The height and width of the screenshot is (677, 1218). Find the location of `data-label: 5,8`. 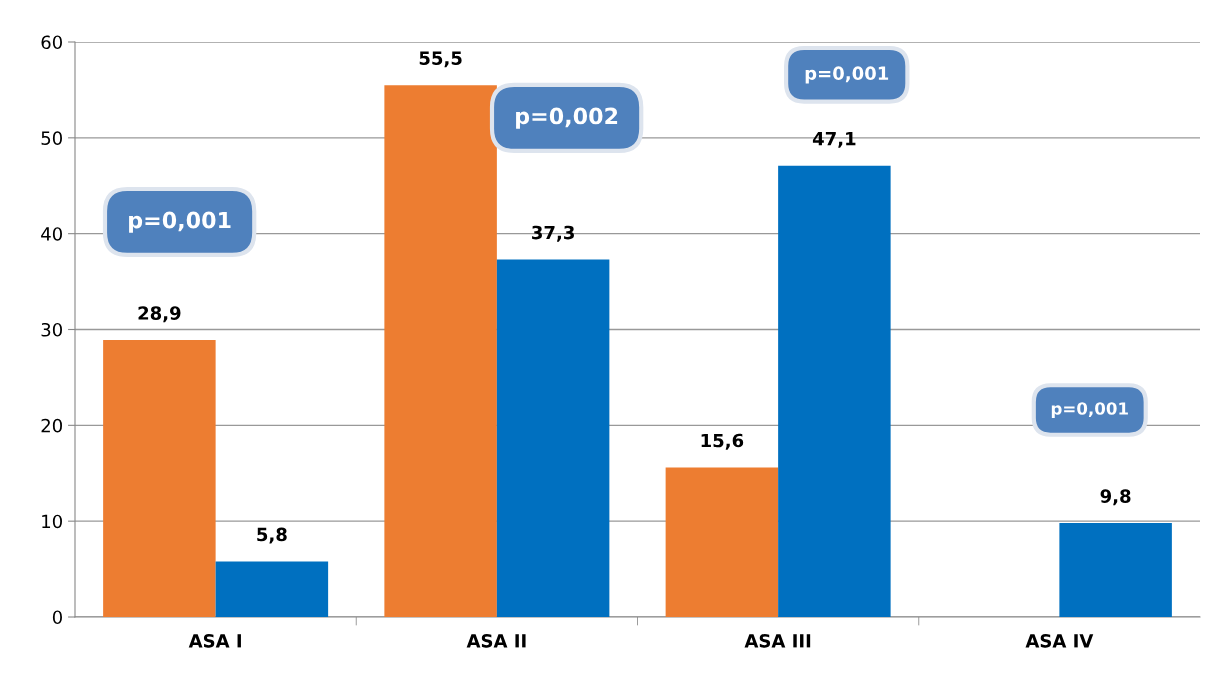

data-label: 5,8 is located at coordinates (272, 535).